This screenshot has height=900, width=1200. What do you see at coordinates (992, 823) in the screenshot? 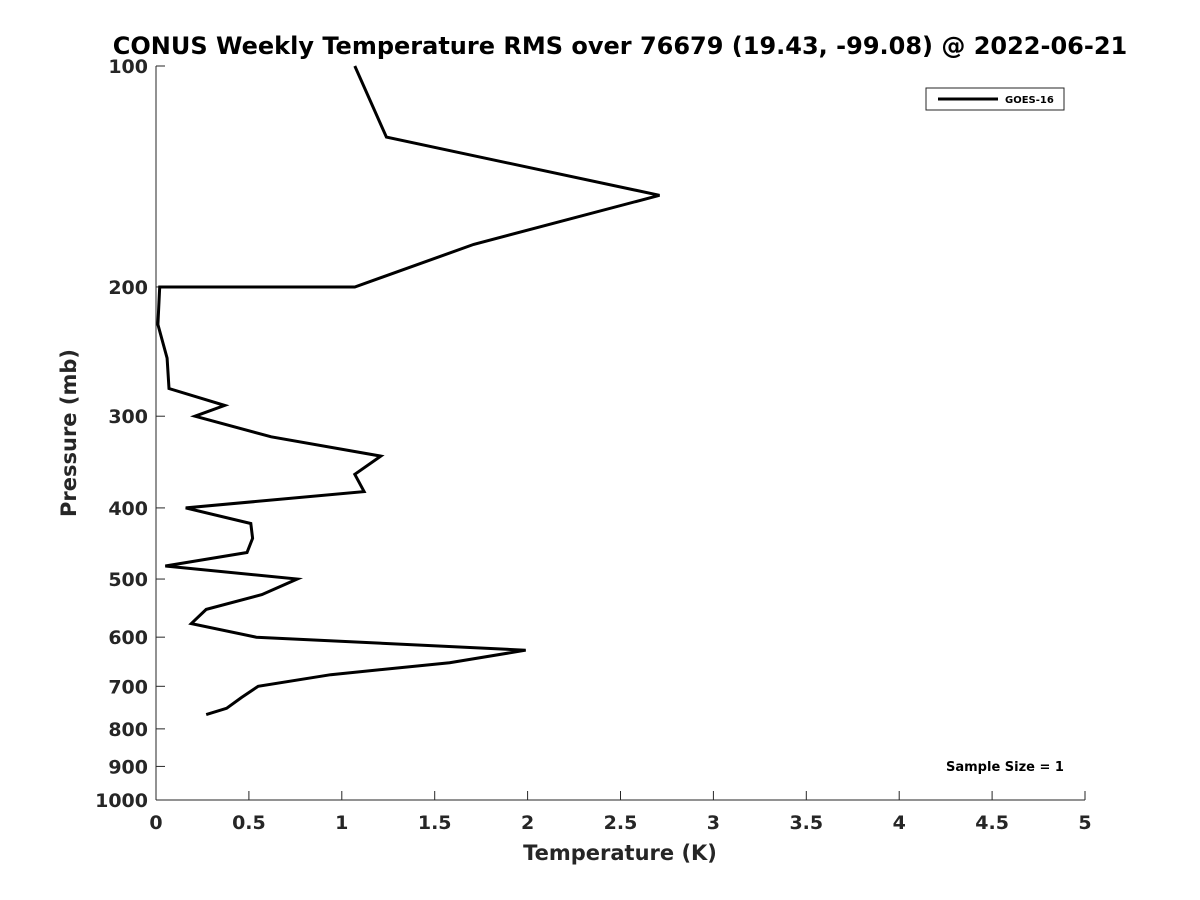
I see `x-tick-label: 4.5` at bounding box center [992, 823].